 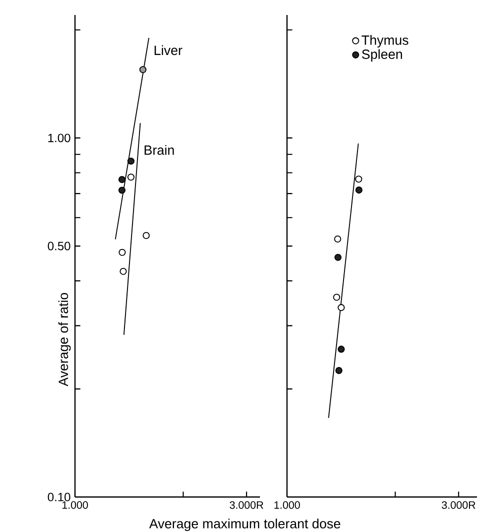 I want to click on annotation: Brain, so click(x=159, y=150).